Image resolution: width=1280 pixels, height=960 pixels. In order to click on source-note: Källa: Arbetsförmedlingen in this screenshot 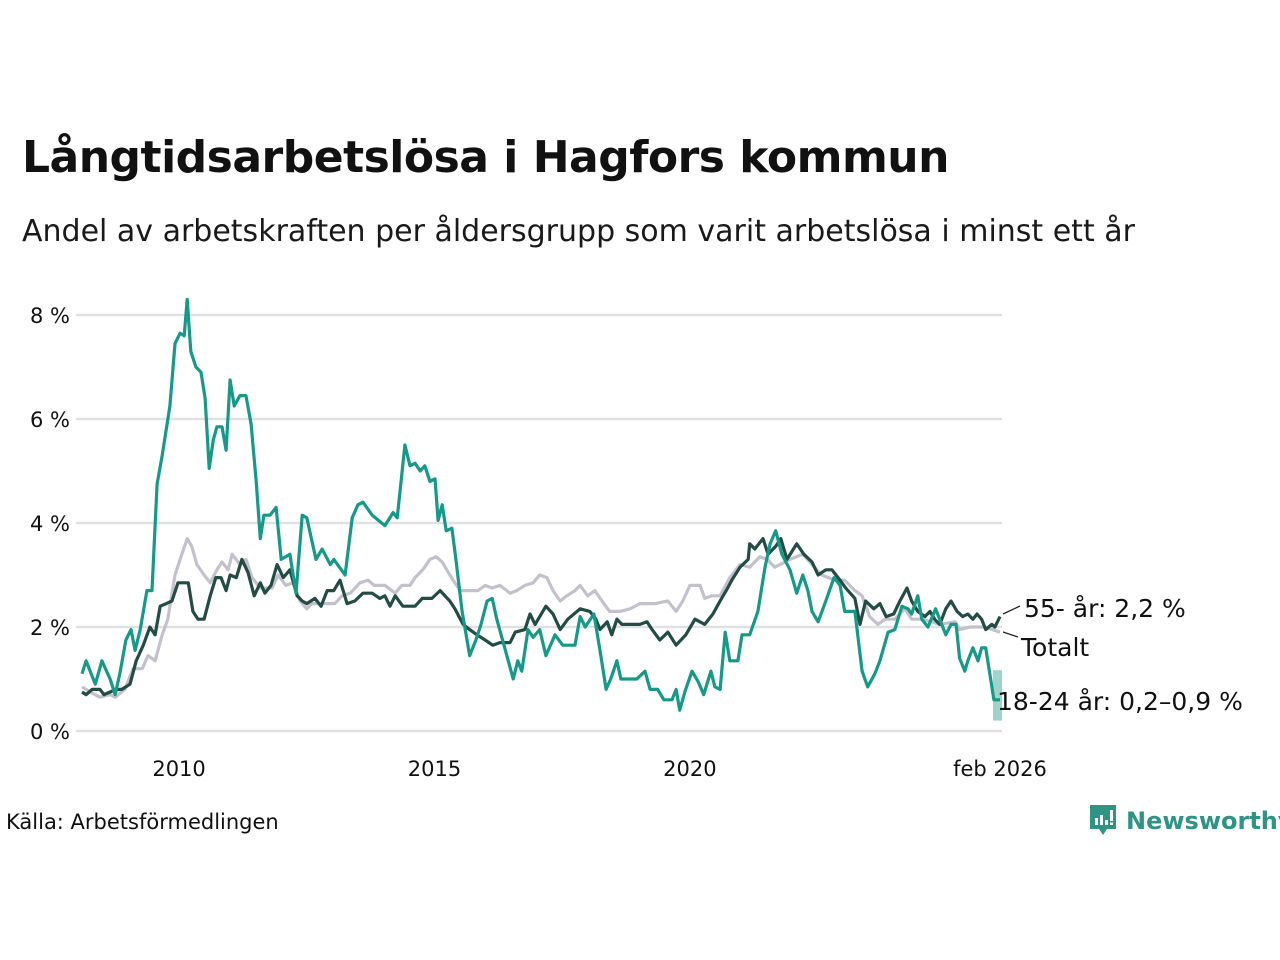, I will do `click(142, 822)`.